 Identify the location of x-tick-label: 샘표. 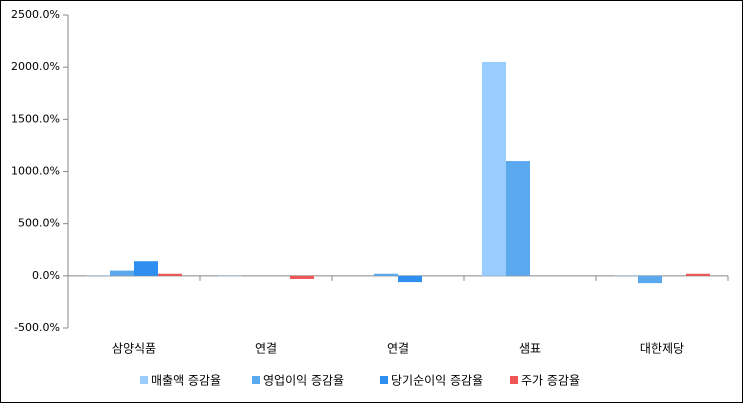
(530, 349).